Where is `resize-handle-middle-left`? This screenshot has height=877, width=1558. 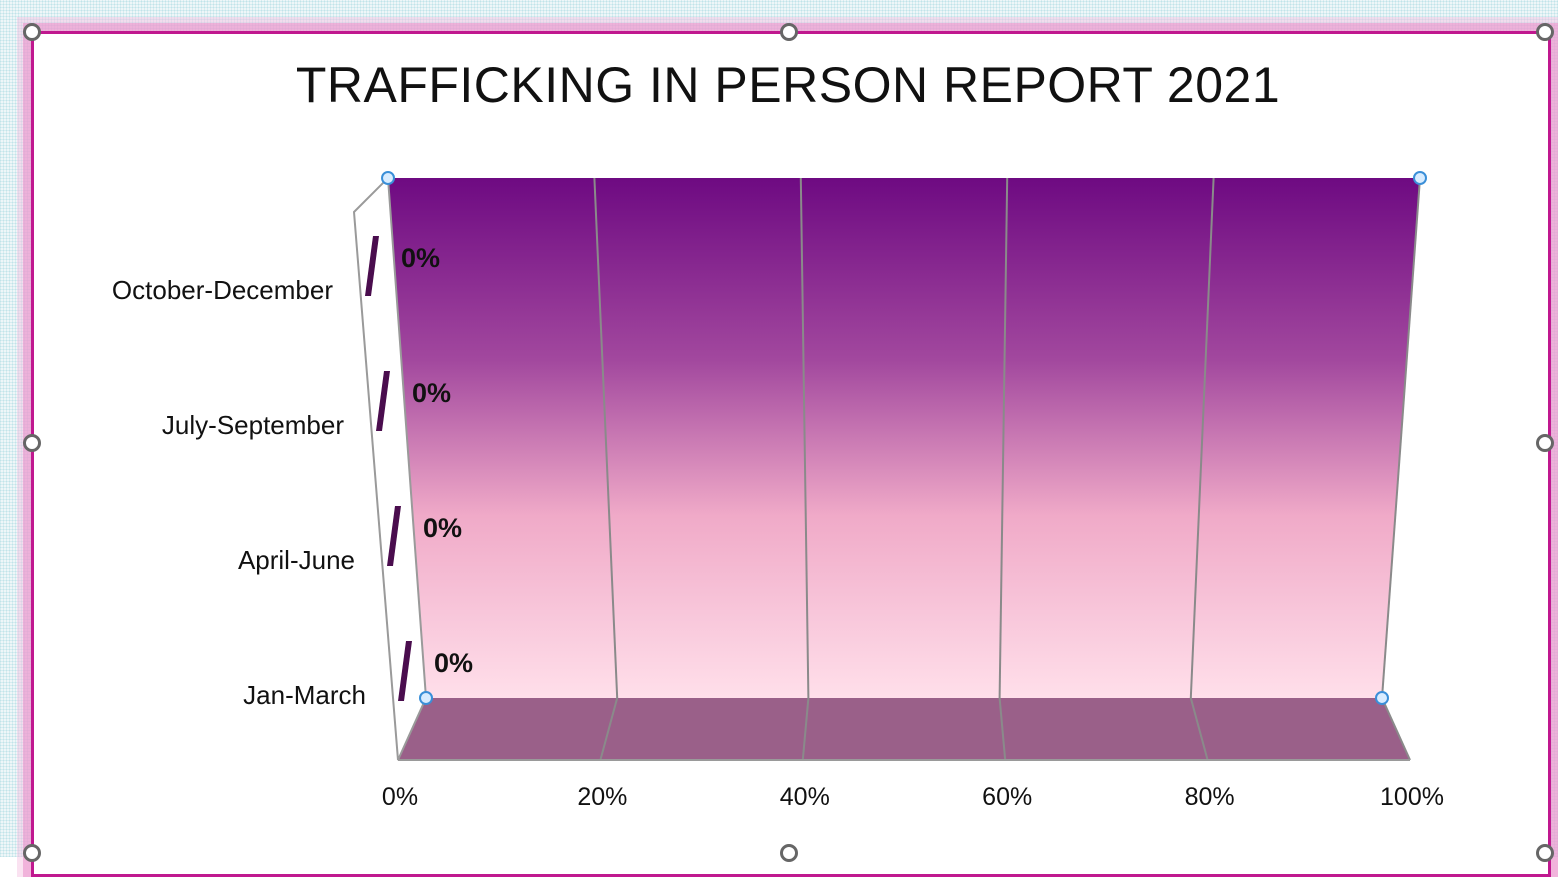 resize-handle-middle-left is located at coordinates (32, 443).